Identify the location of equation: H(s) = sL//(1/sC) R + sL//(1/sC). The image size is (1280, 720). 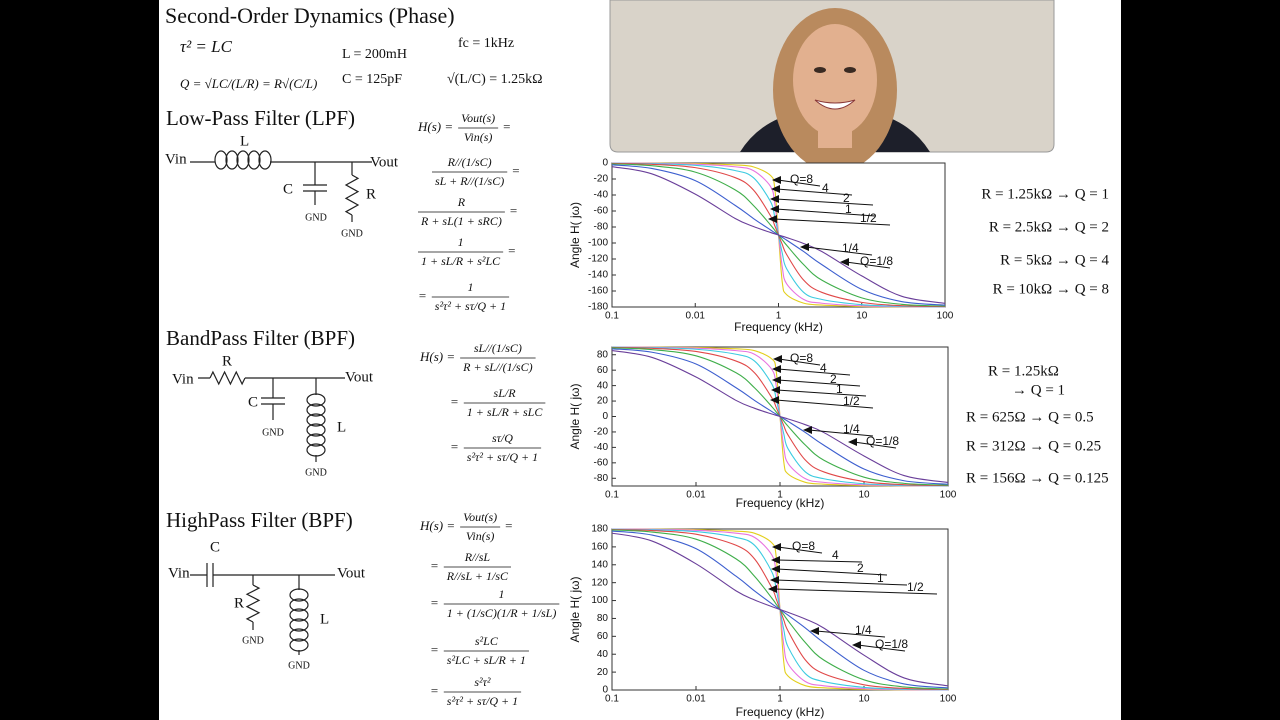
(477, 357).